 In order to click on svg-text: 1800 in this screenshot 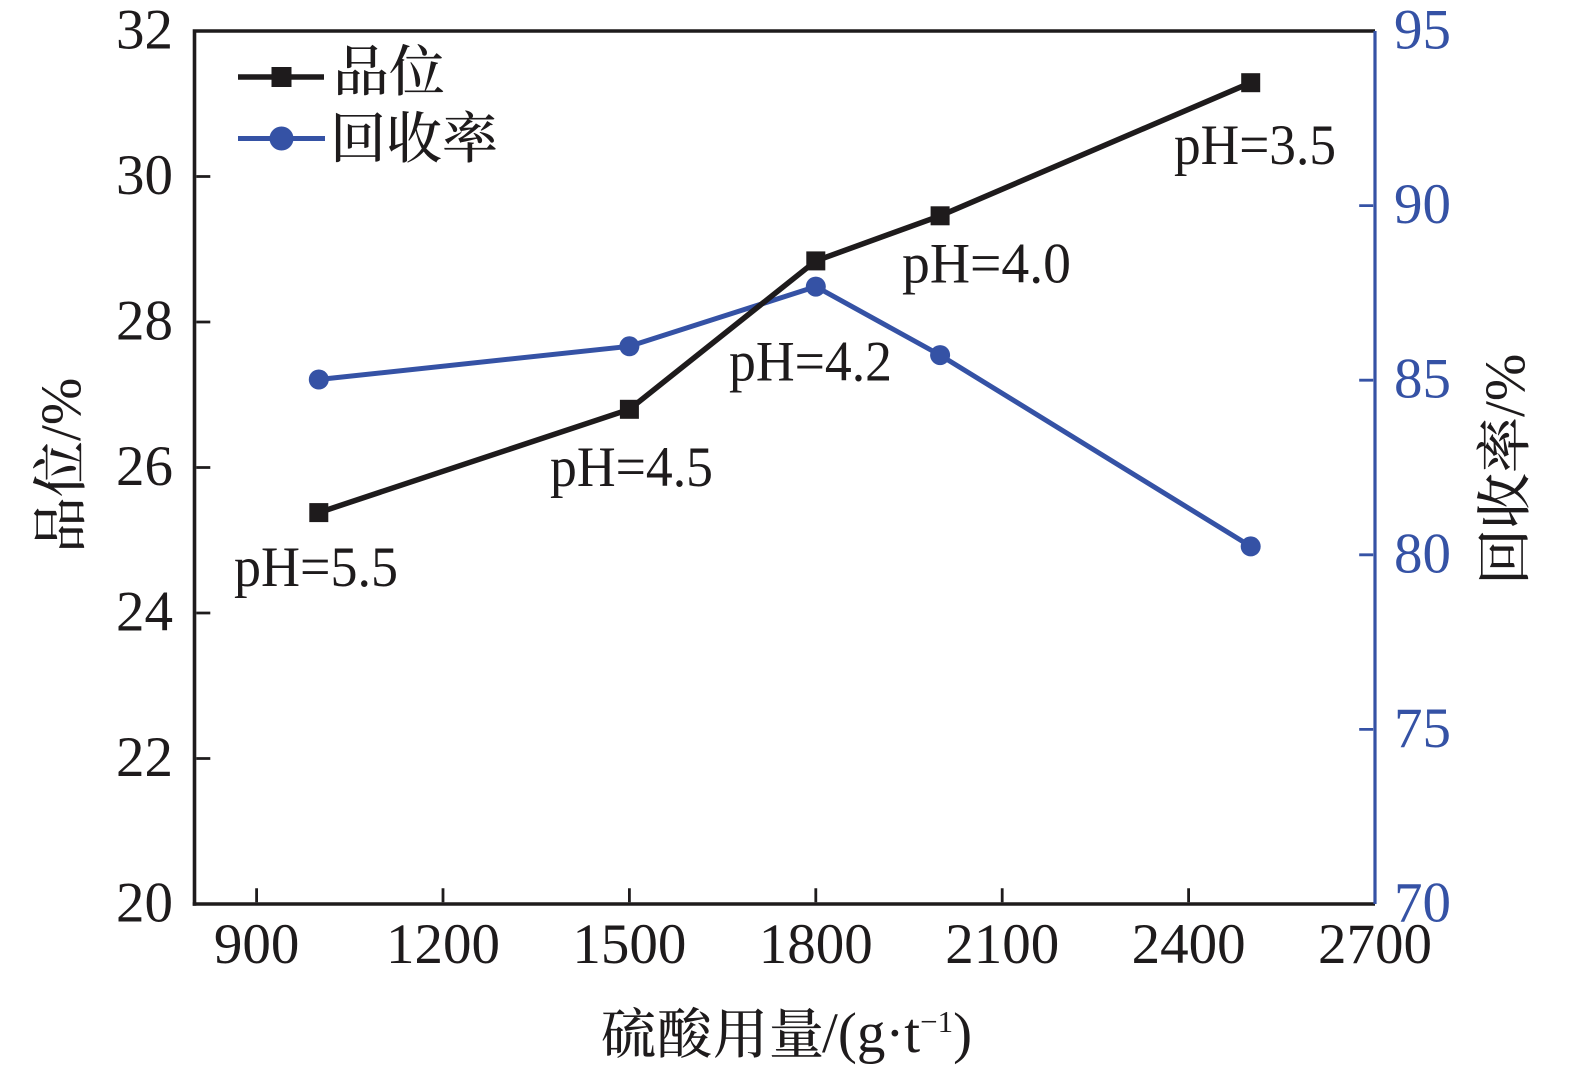, I will do `click(816, 944)`.